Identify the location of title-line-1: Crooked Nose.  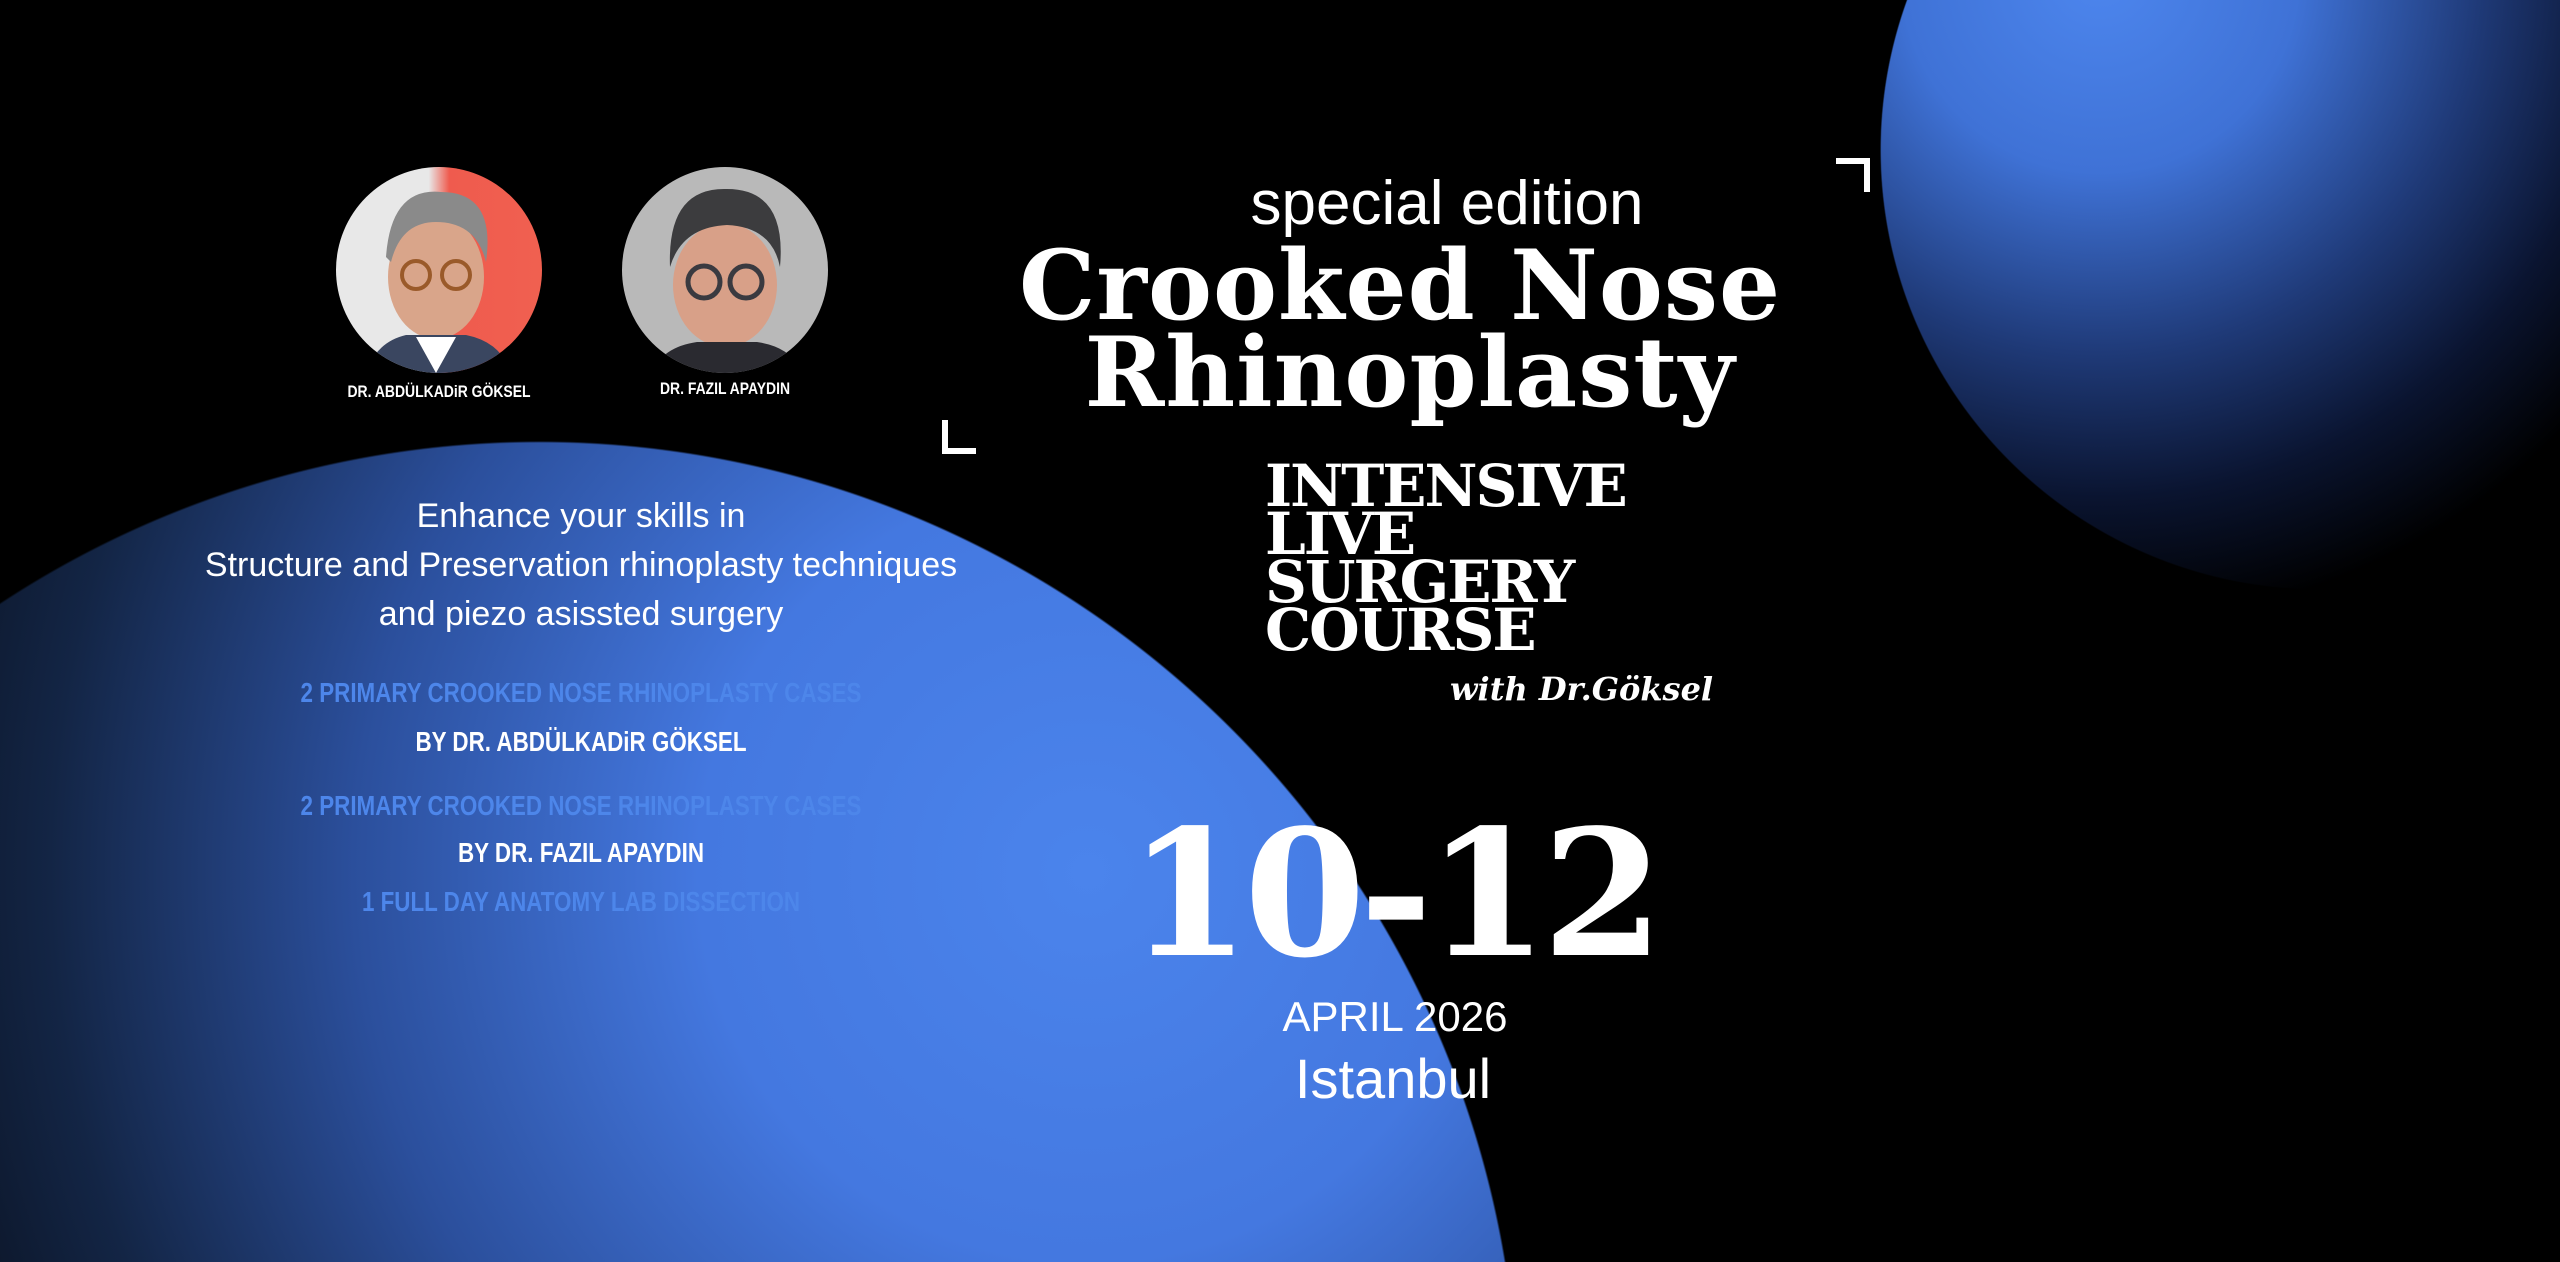
(1400, 285).